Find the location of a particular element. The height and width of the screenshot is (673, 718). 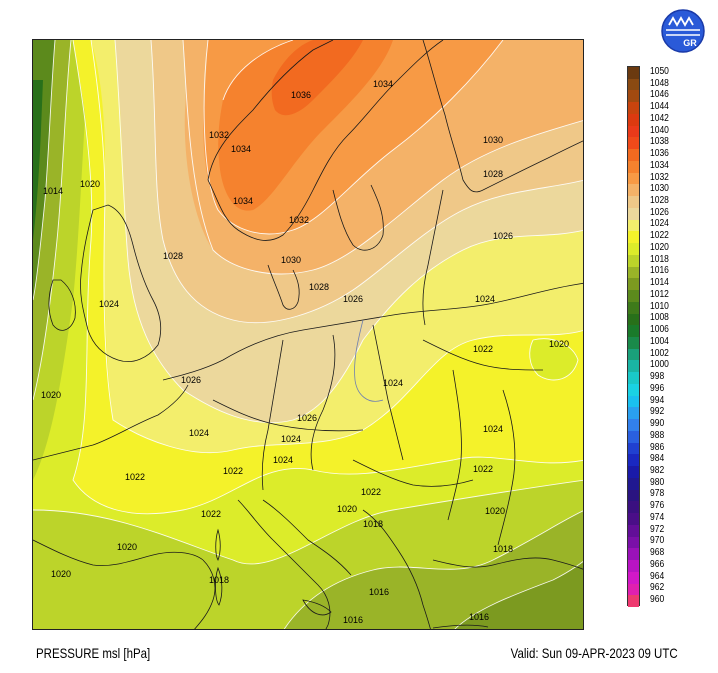

isobar-label: 1018 is located at coordinates (503, 549).